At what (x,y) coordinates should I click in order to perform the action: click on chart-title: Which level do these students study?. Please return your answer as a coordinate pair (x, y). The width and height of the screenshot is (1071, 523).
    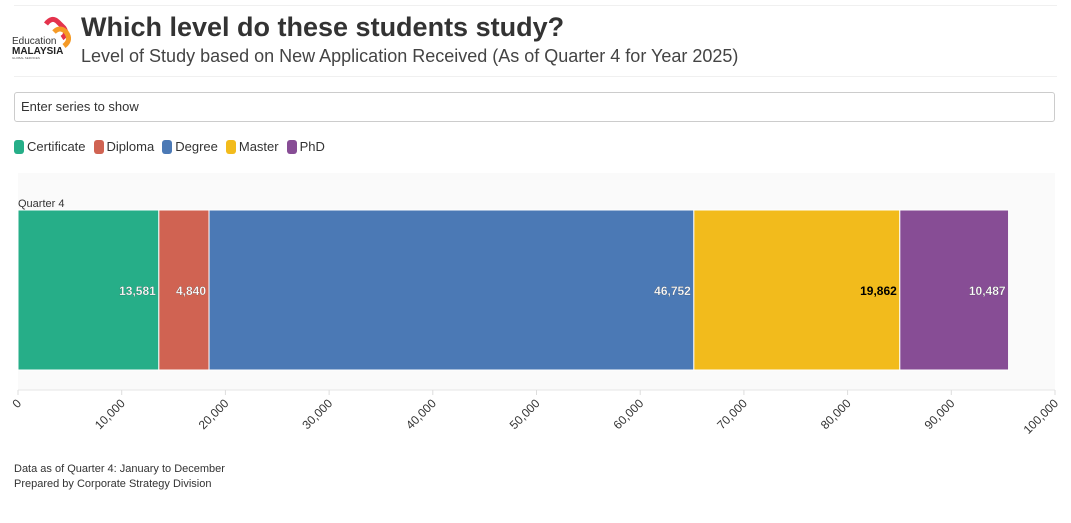
    Looking at the image, I should click on (323, 27).